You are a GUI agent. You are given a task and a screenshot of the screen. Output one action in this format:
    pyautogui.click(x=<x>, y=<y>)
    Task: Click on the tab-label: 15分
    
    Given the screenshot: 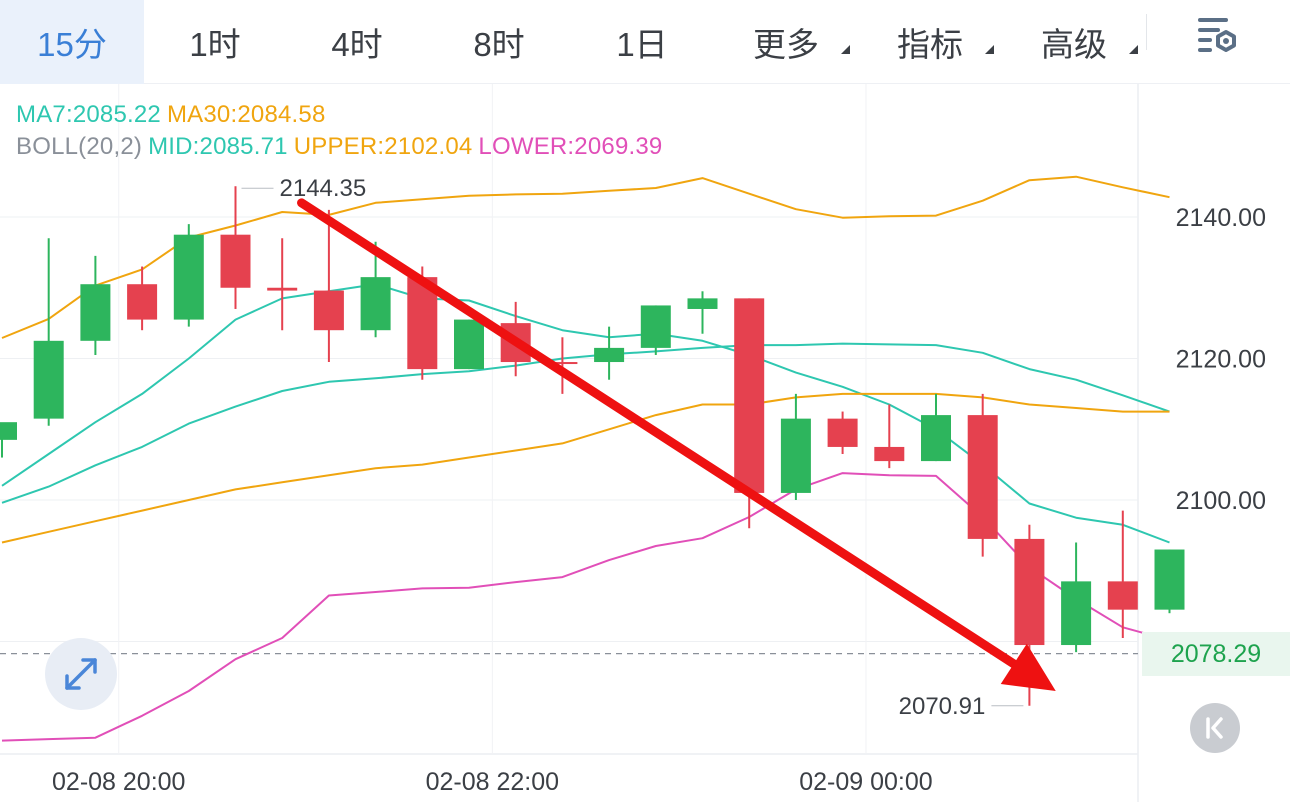 What is the action you would take?
    pyautogui.click(x=72, y=44)
    